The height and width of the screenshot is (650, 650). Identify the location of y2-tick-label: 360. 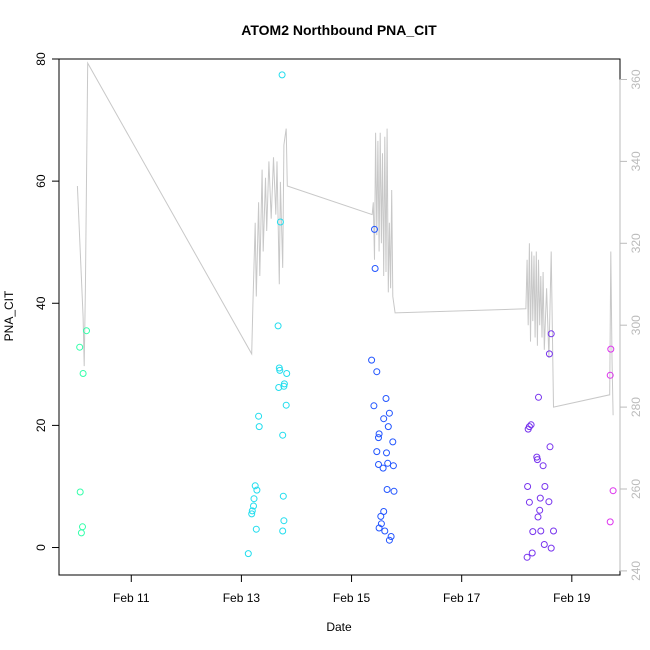
(636, 79).